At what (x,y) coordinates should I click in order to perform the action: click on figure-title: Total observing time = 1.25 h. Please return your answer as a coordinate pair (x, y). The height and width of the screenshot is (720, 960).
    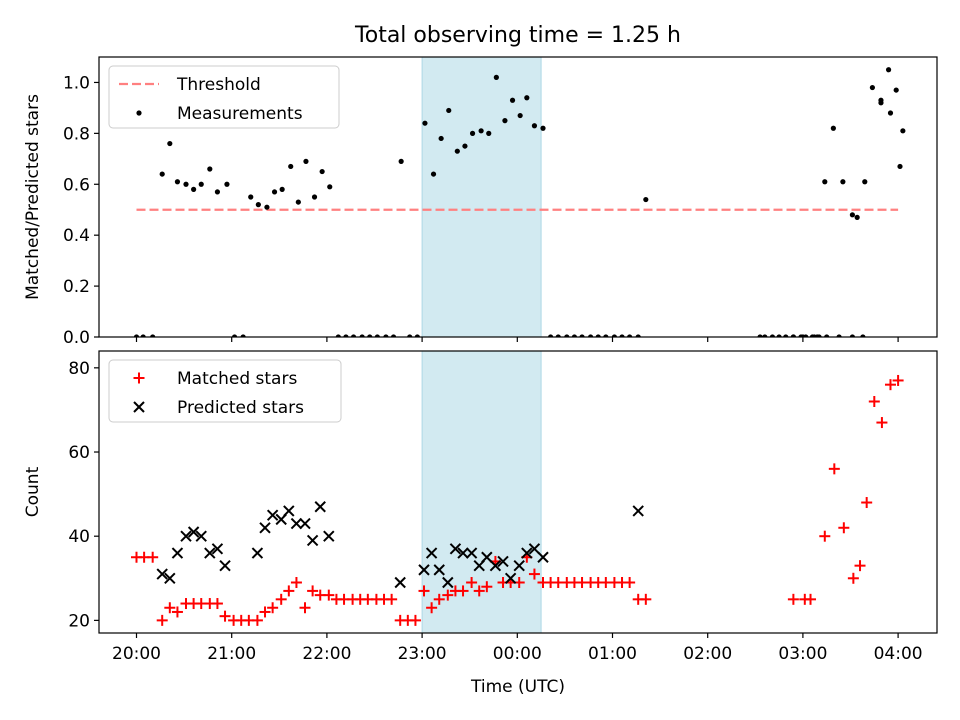
    Looking at the image, I should click on (517, 35).